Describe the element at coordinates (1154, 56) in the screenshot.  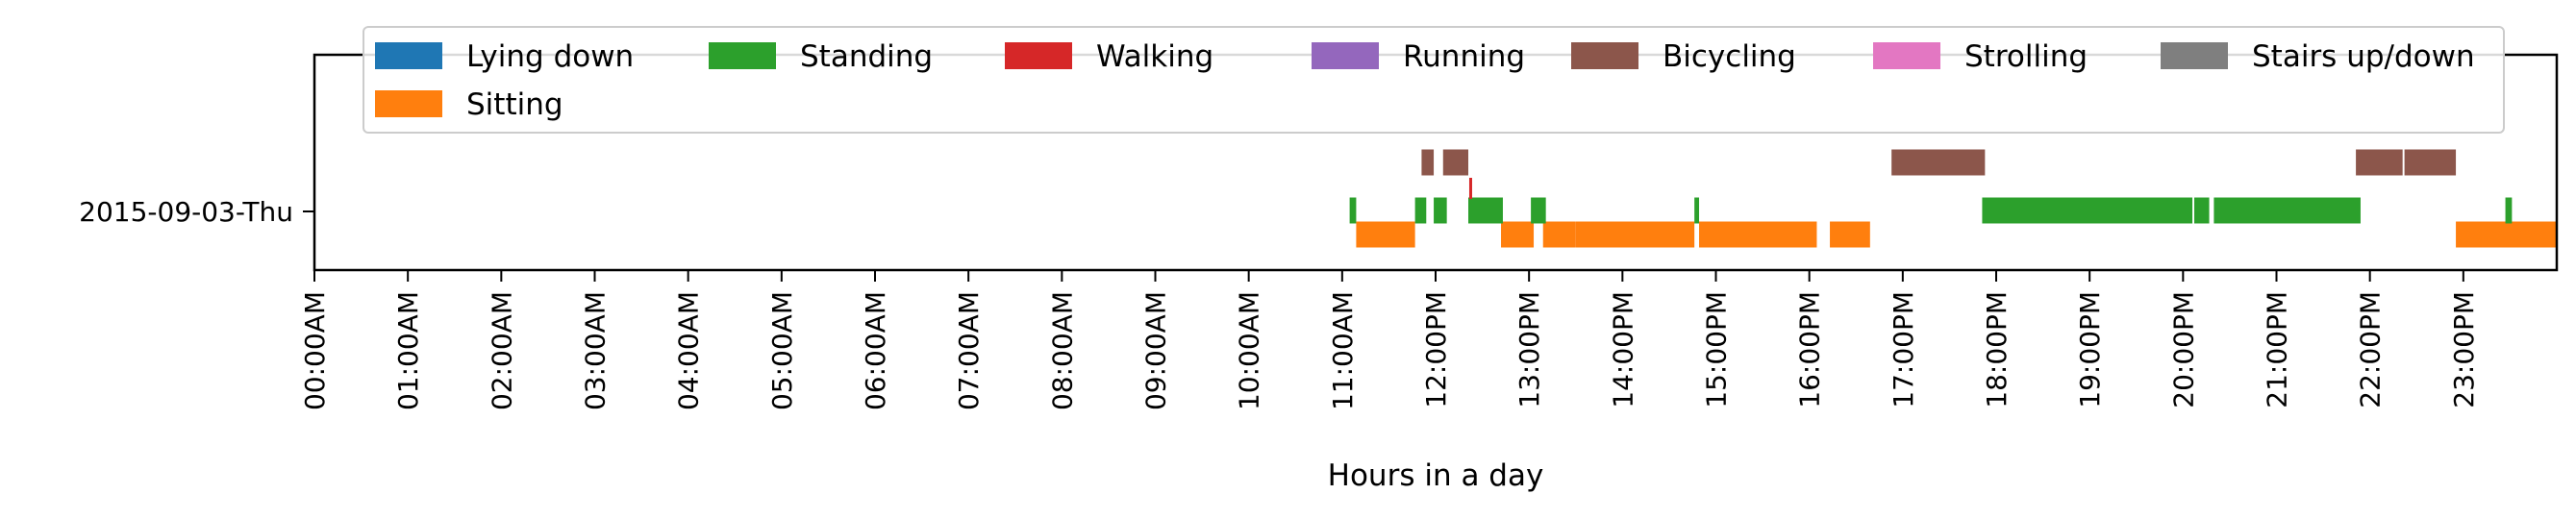
I see `legend-label-walking: Walking` at that location.